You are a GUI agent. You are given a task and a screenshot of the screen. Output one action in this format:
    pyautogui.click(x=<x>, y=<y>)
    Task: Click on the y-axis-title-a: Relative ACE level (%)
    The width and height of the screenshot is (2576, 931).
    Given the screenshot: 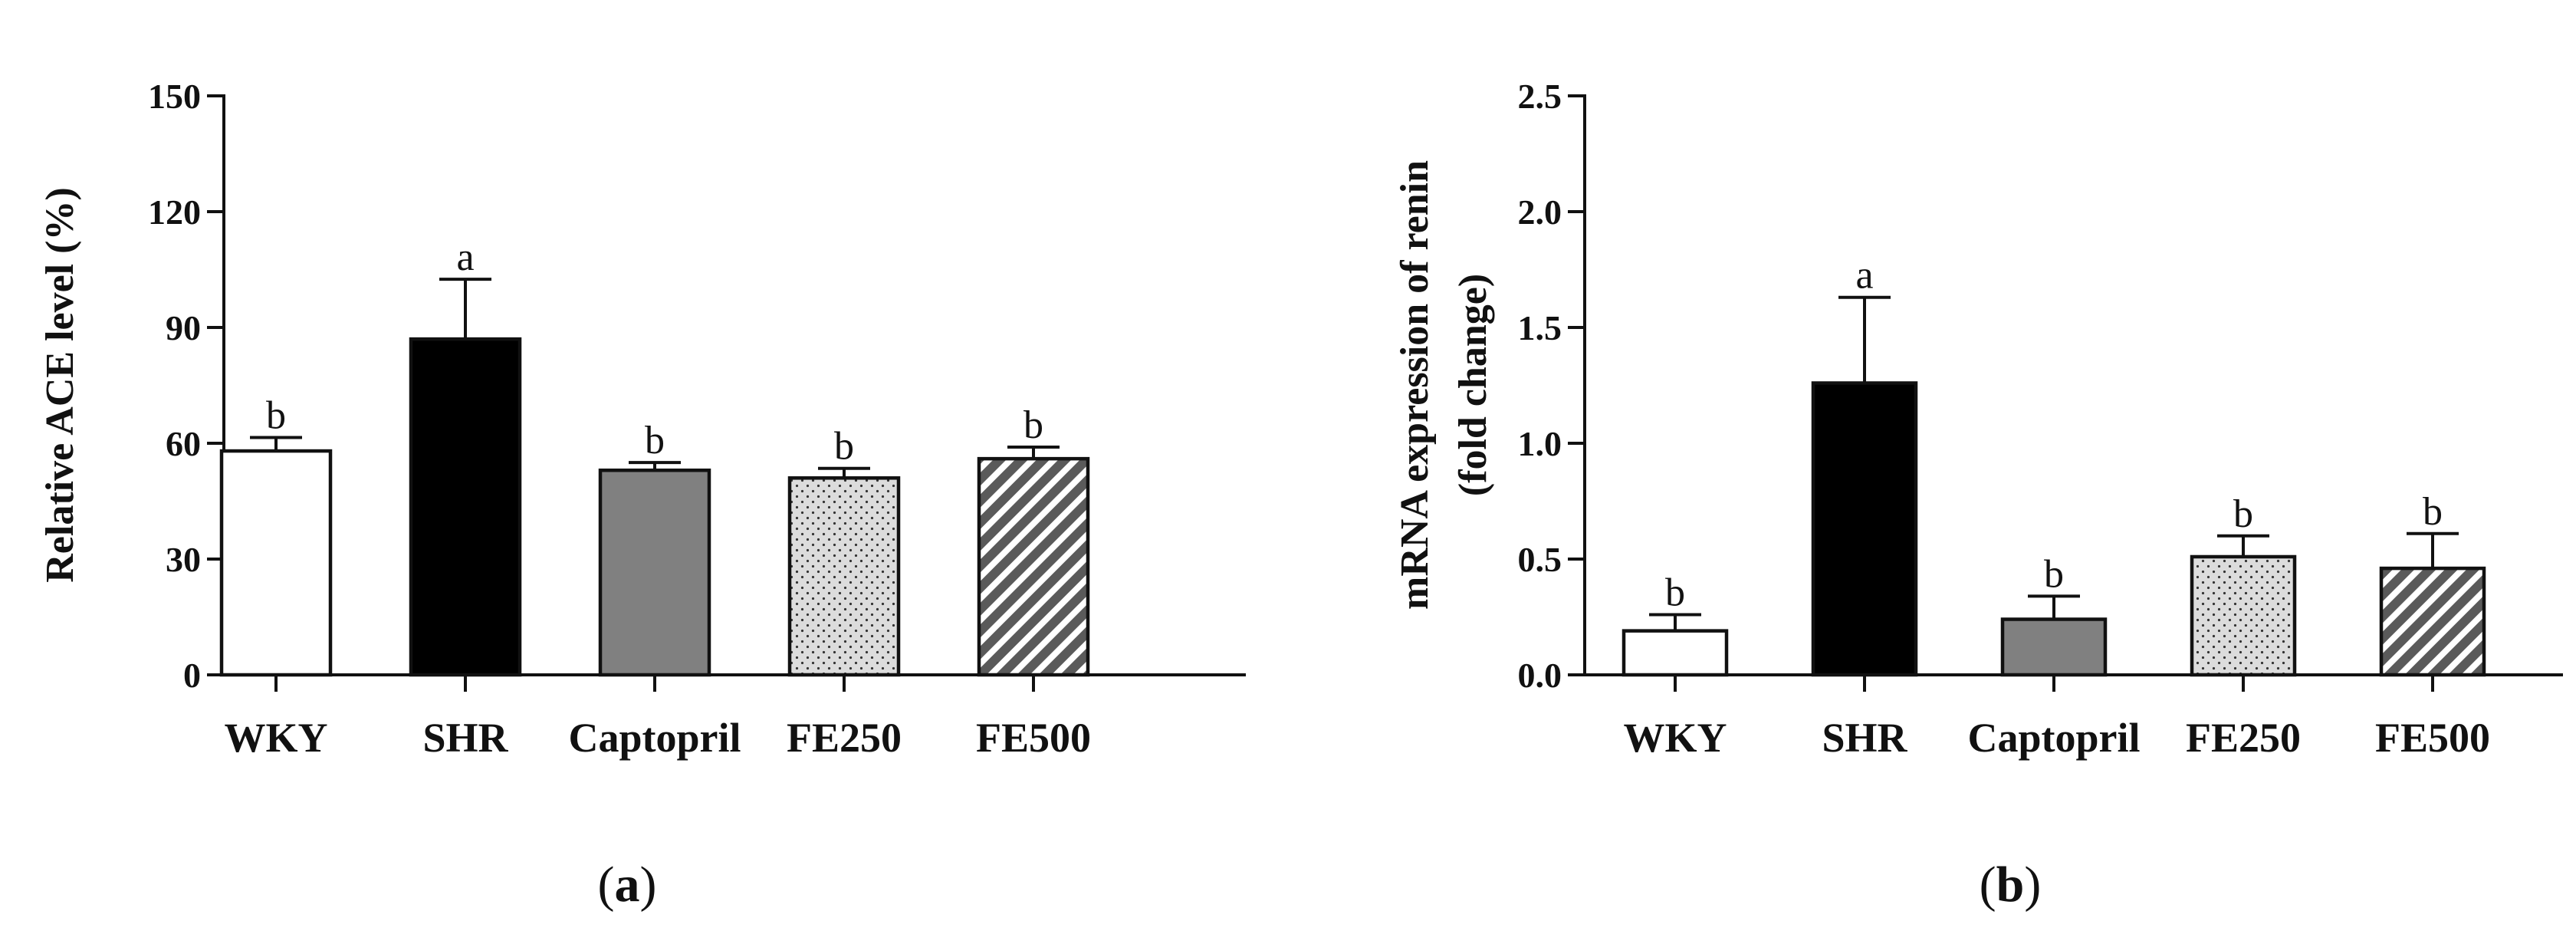 What is the action you would take?
    pyautogui.click(x=60, y=385)
    